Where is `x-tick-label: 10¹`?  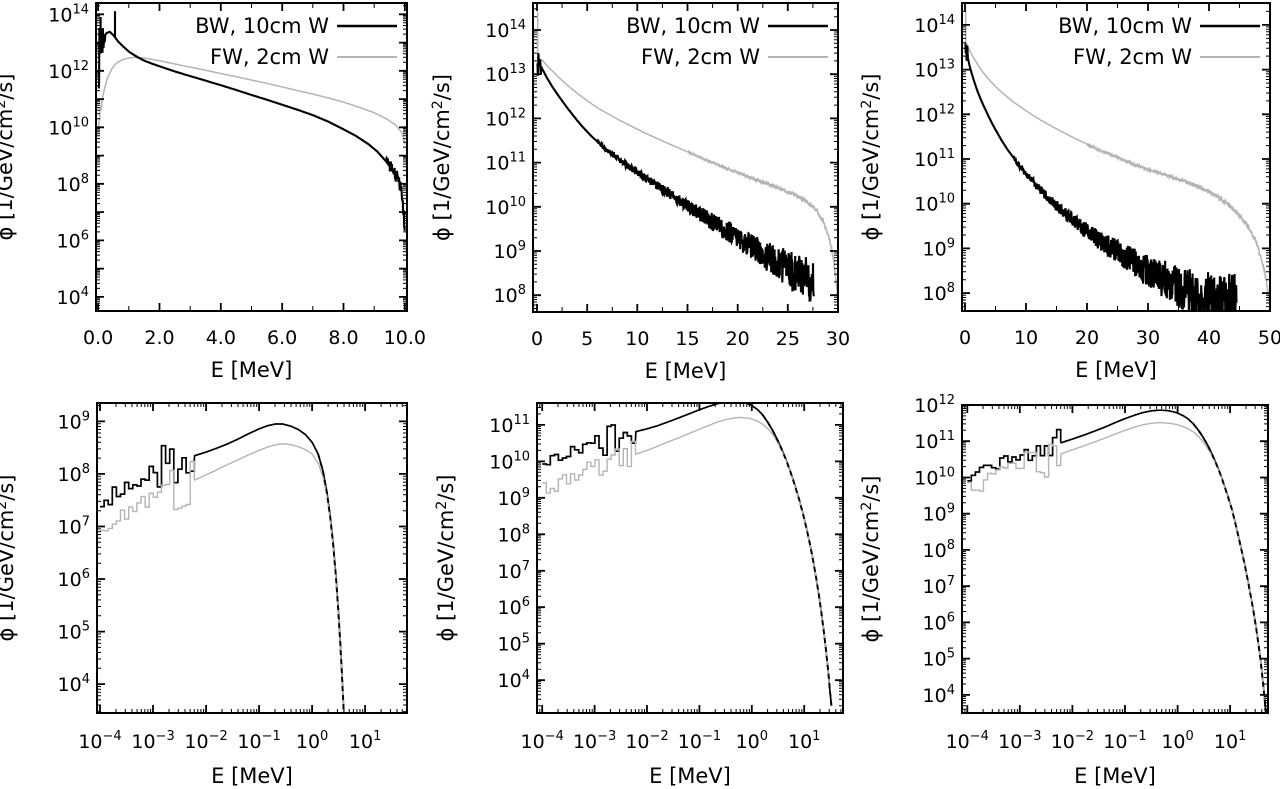
x-tick-label: 10¹ is located at coordinates (804, 741).